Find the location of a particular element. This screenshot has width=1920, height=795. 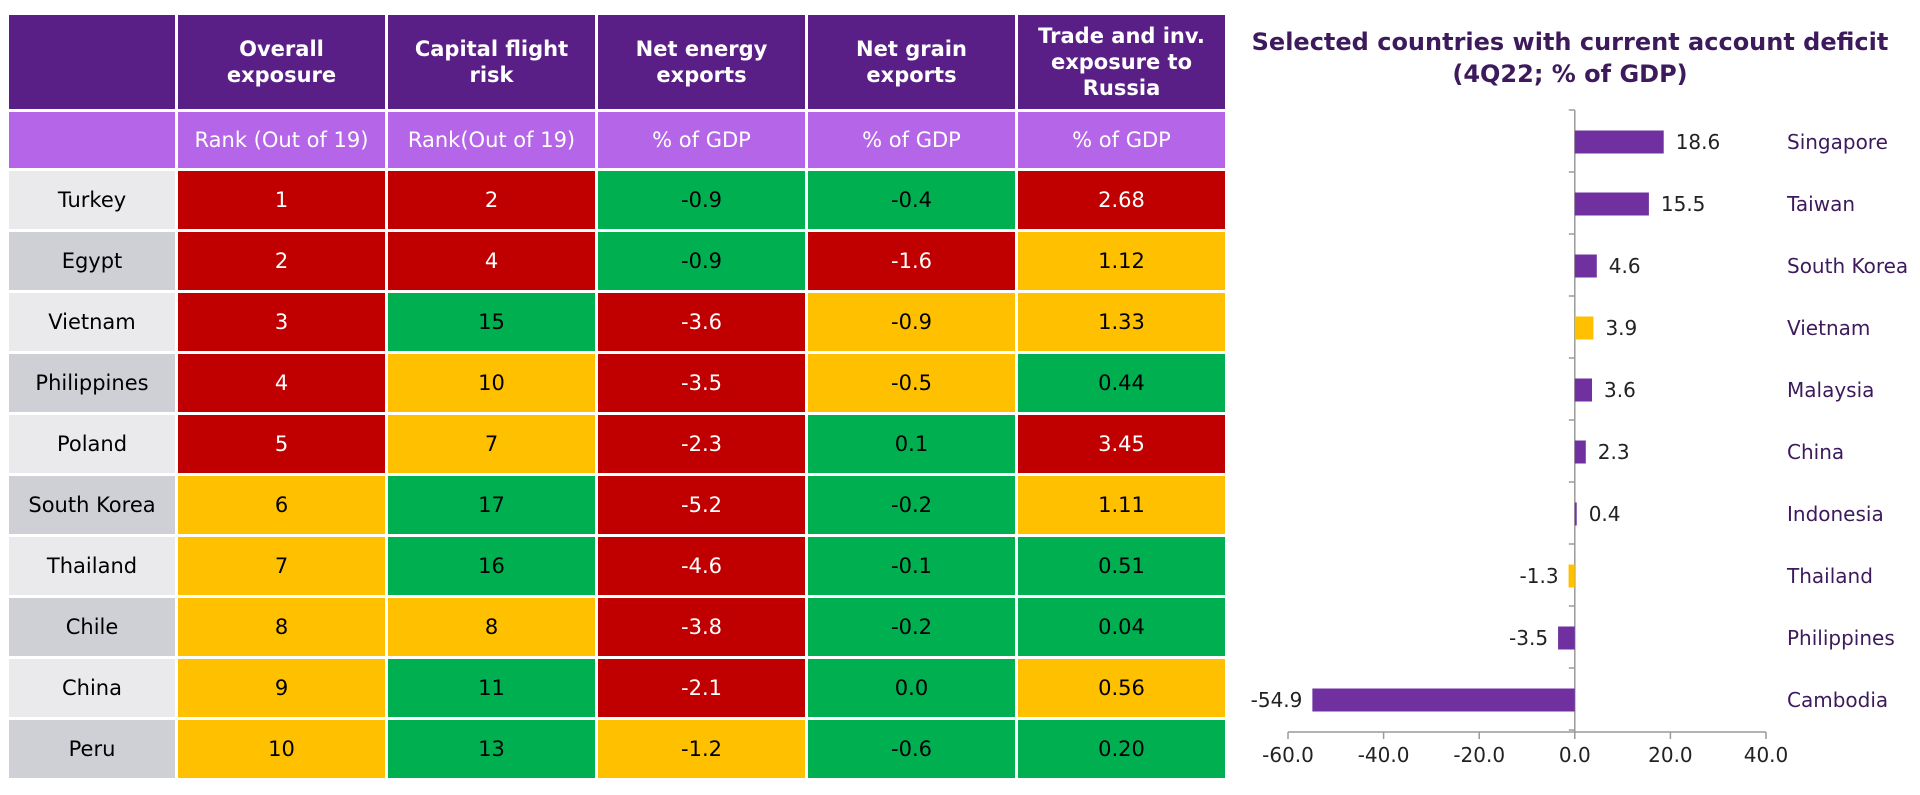

header-trade-inv-exposure: Trade and inv. exposure to Russia is located at coordinates (1121, 62).